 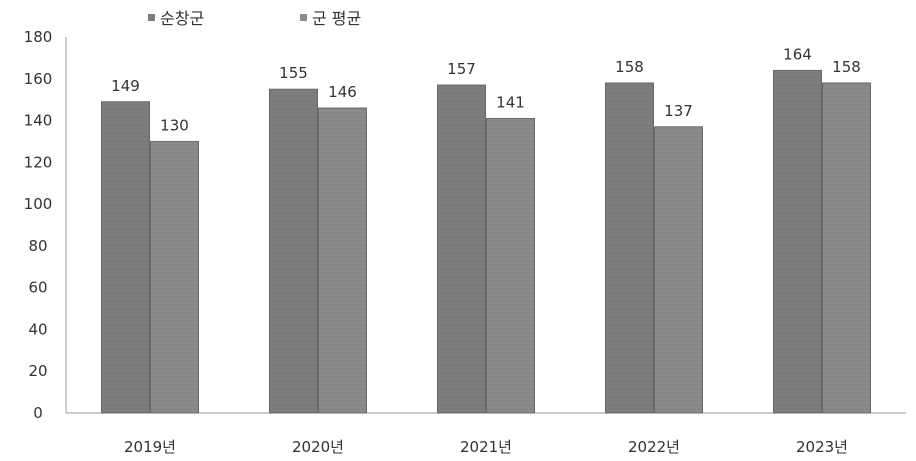 I want to click on y-tick-label: 0, so click(x=38, y=413).